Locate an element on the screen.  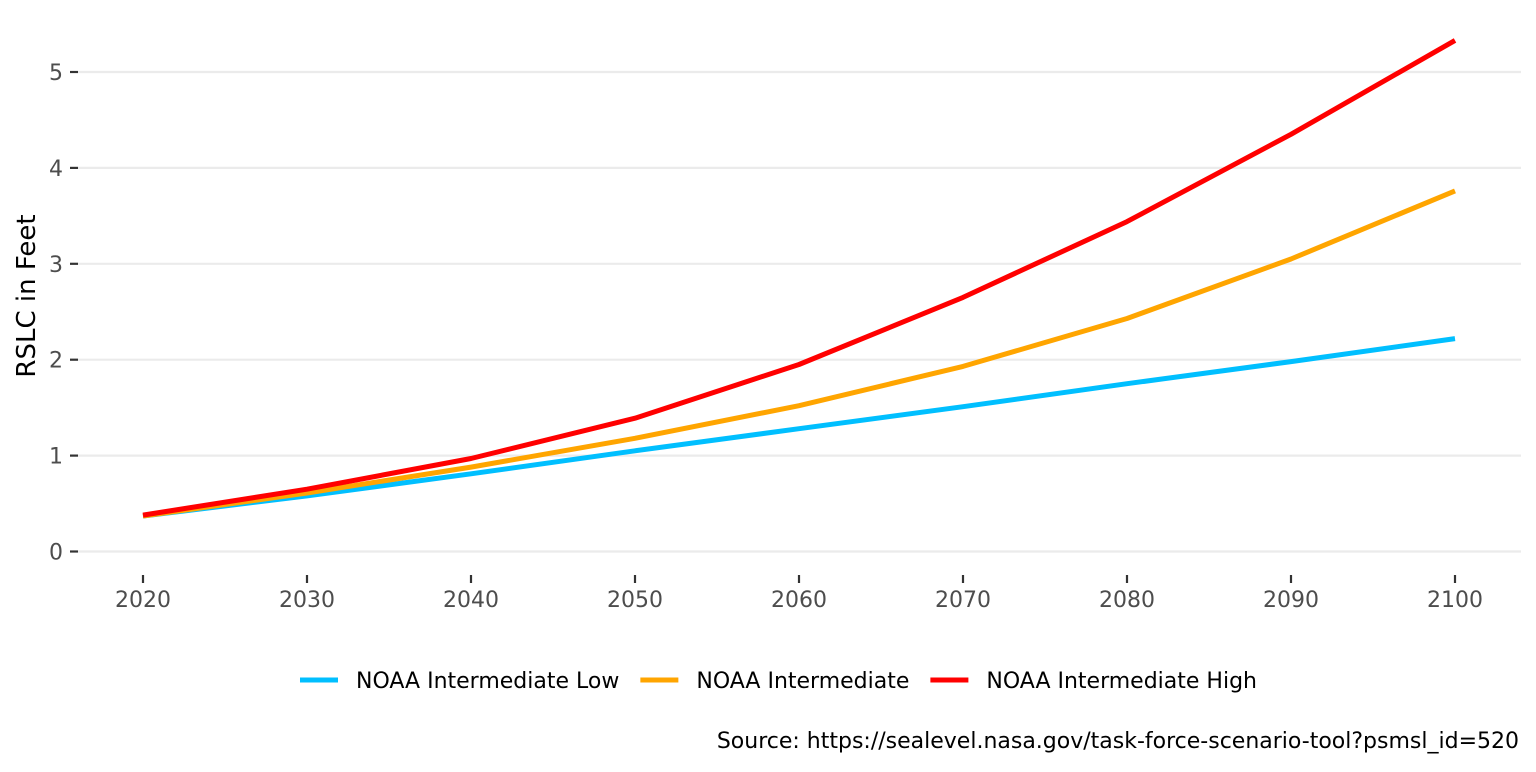
legend-label-noaa-intermediate: NOAA Intermediate is located at coordinates (802, 681).